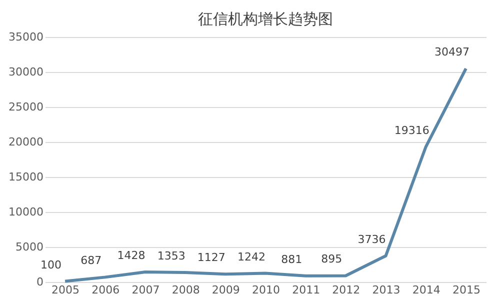 This screenshot has width=498, height=305. I want to click on x-tick-label: 2010, so click(266, 290).